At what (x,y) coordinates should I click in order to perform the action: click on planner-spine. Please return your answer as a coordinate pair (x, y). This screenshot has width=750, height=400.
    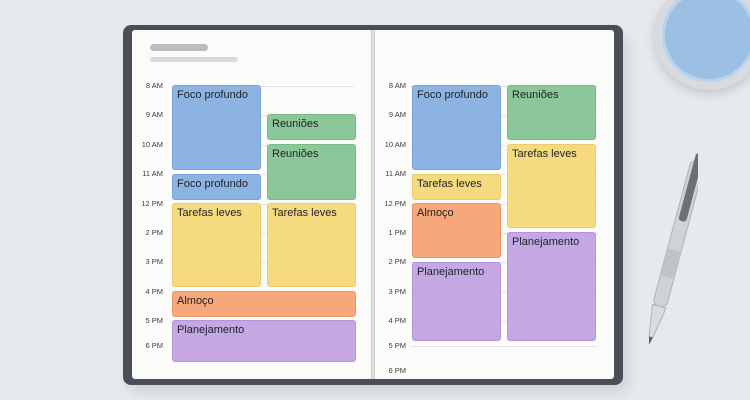
    Looking at the image, I should click on (373, 204).